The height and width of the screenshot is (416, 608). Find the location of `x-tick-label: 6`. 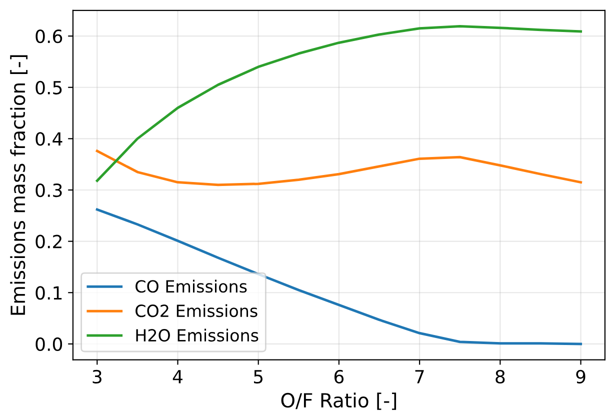

x-tick-label: 6 is located at coordinates (339, 377).